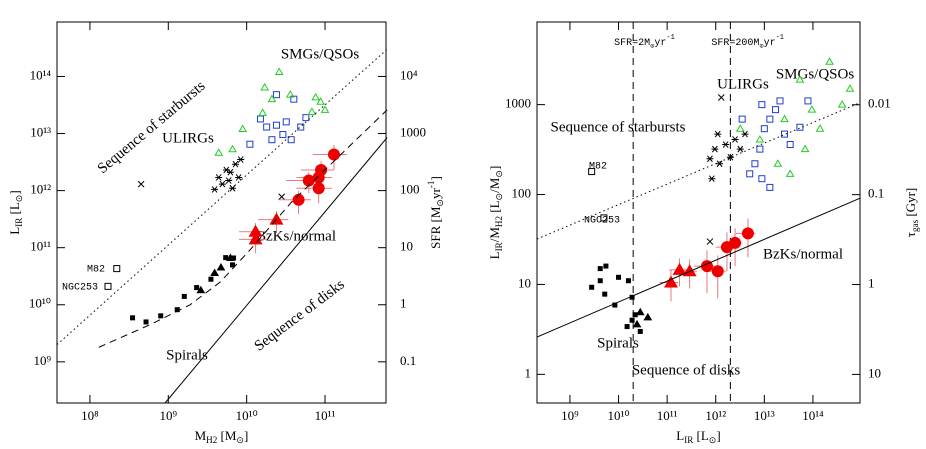 The image size is (926, 449). I want to click on x-axis-label-part: M, so click(201, 435).